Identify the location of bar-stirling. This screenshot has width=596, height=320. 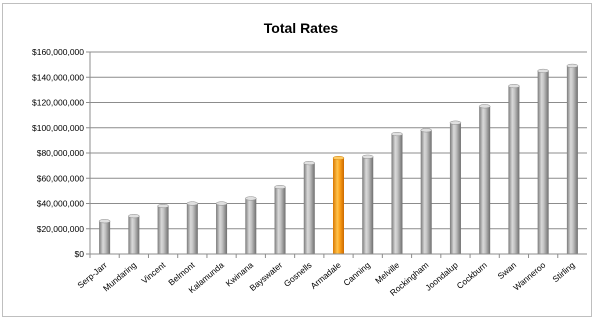
(572, 158).